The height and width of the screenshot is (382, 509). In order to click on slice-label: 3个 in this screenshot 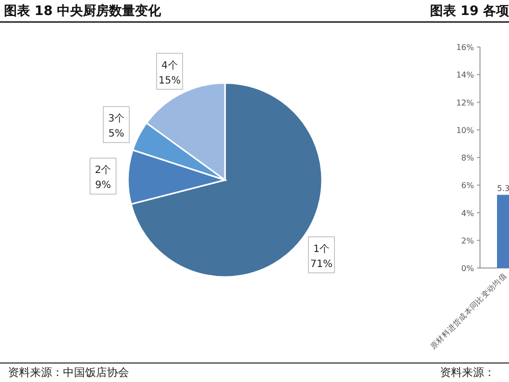, I will do `click(116, 118)`.